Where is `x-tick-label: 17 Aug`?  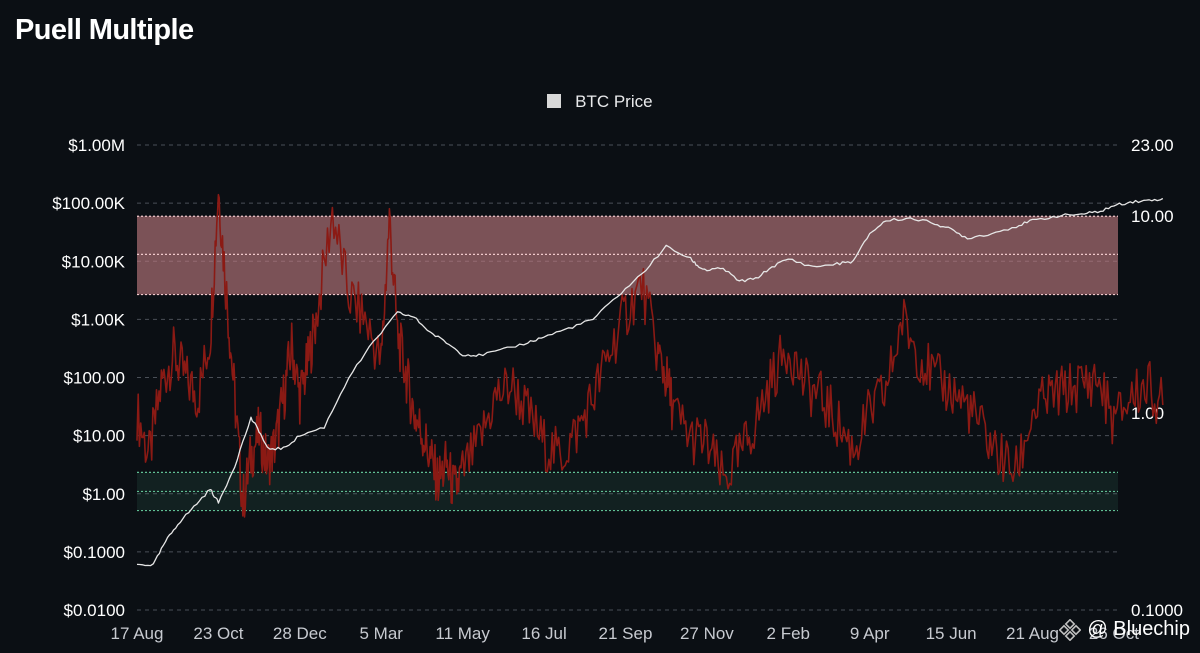
x-tick-label: 17 Aug is located at coordinates (137, 633).